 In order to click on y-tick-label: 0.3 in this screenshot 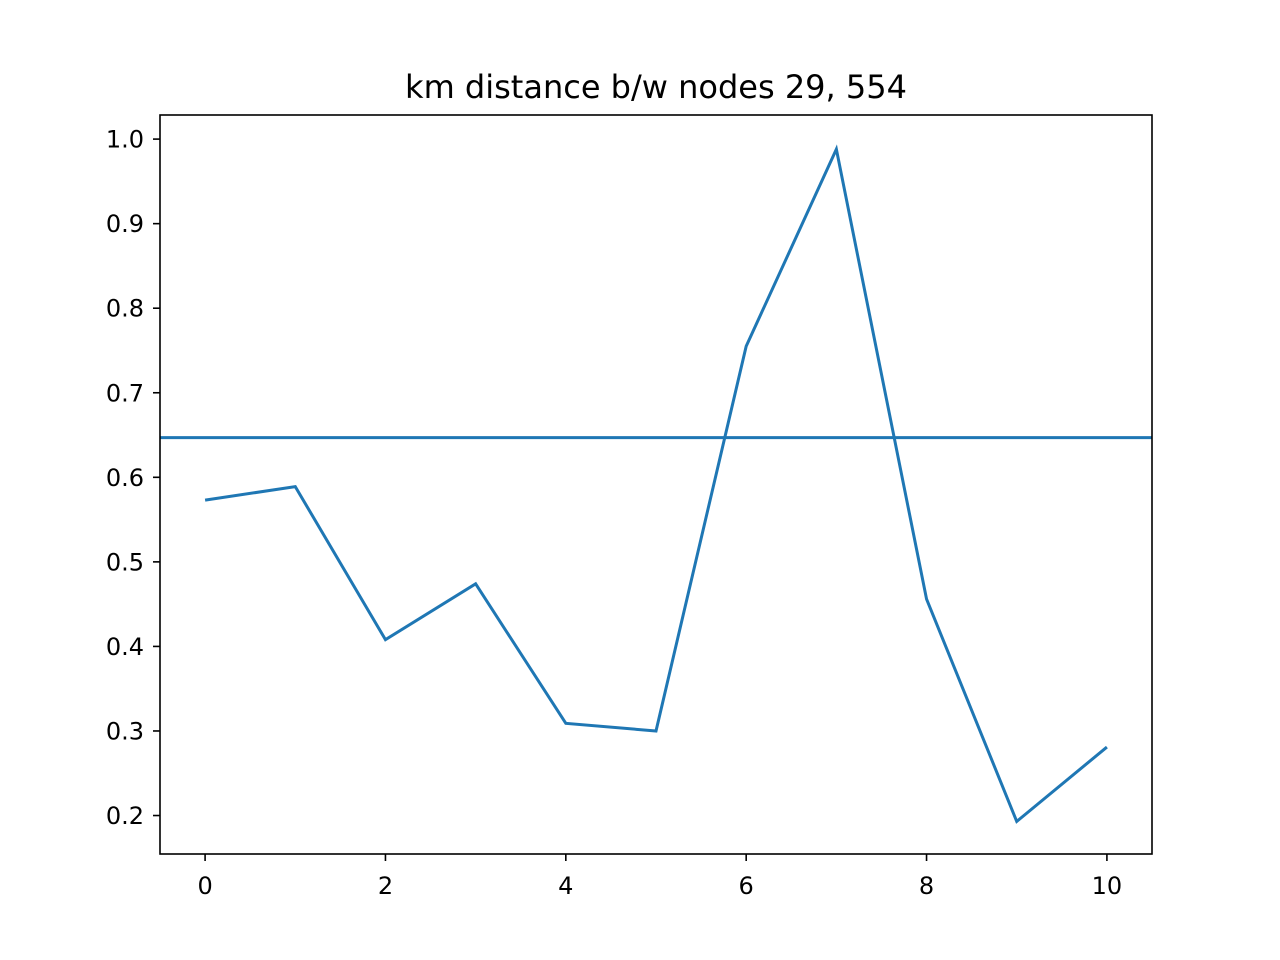, I will do `click(125, 731)`.